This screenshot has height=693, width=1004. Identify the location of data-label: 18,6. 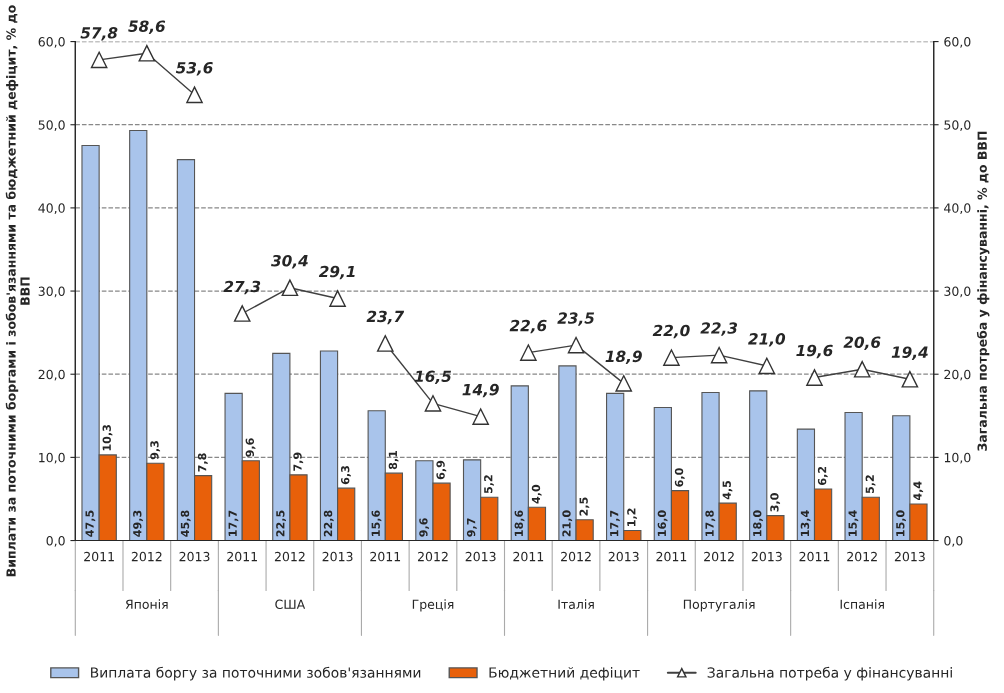
(519, 523).